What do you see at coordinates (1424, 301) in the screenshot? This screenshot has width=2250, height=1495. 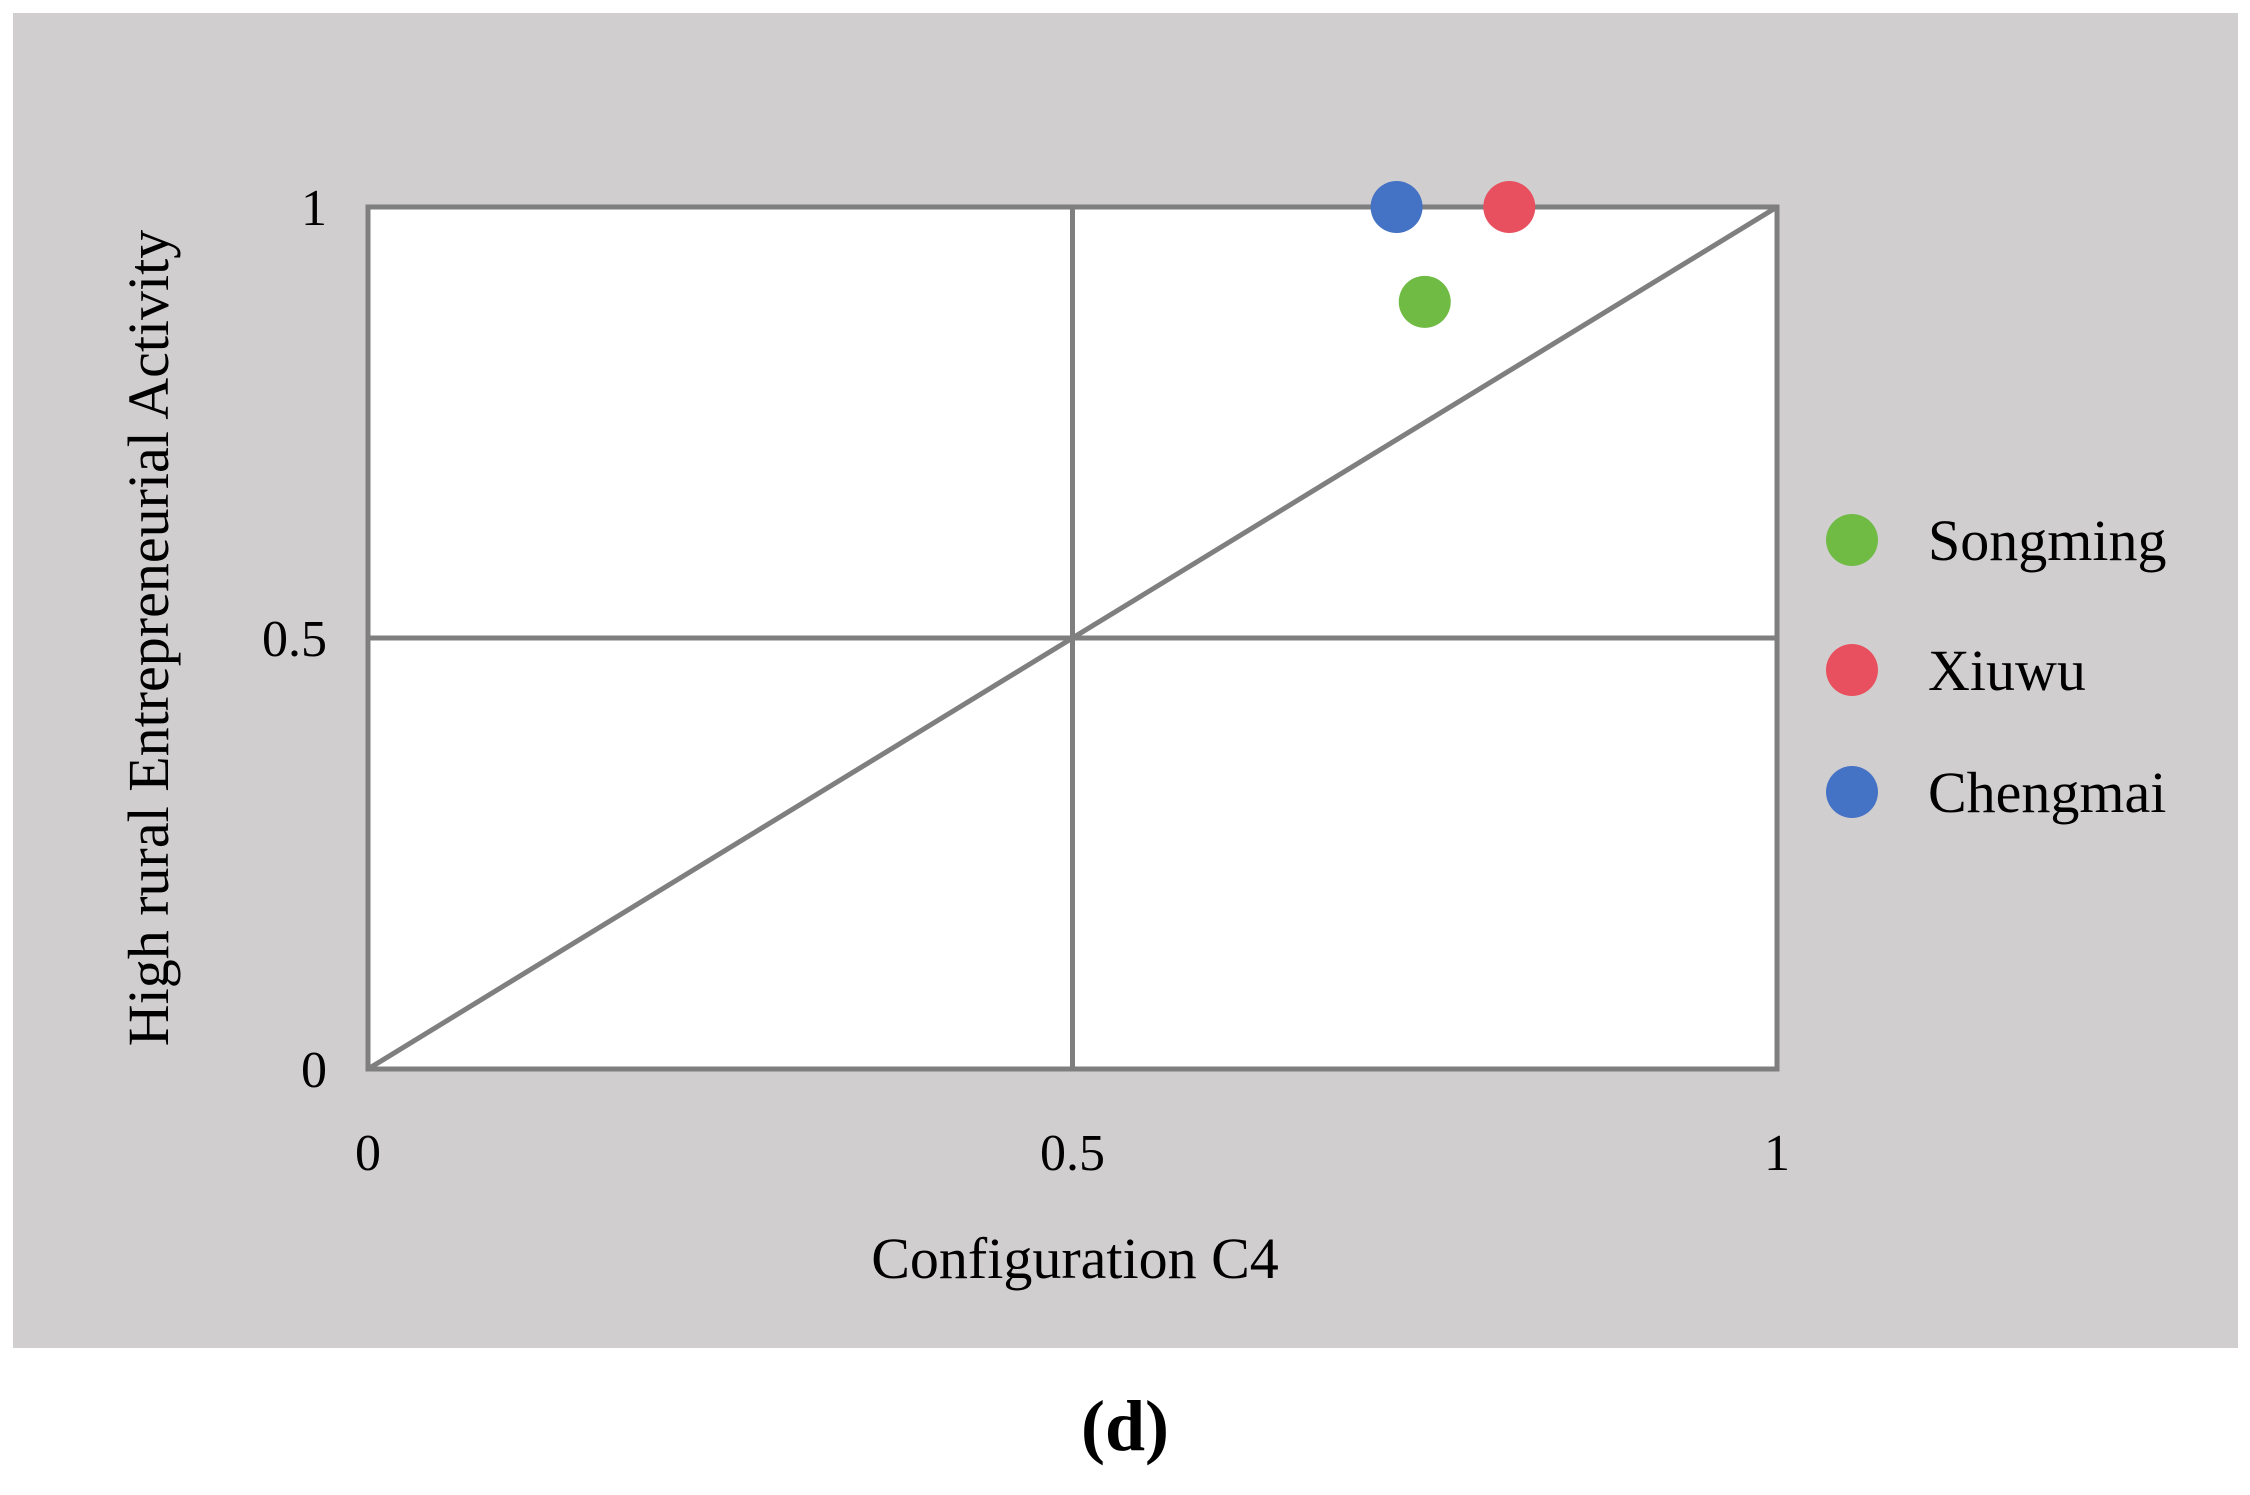 I see `data-point-songming` at bounding box center [1424, 301].